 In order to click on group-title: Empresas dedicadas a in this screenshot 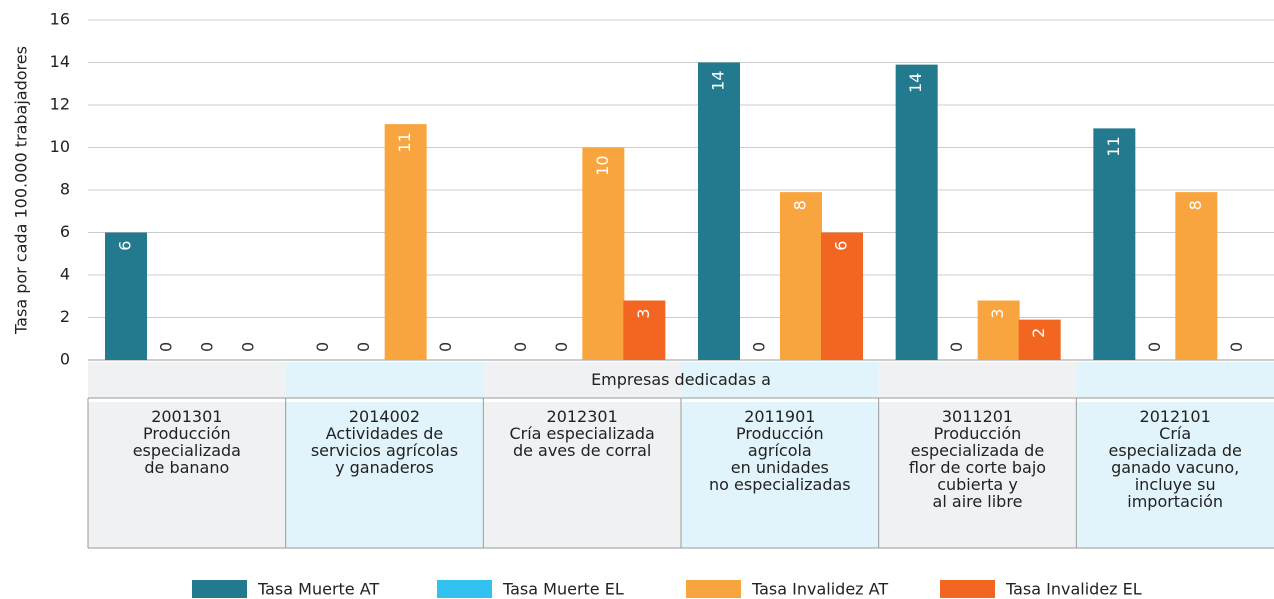, I will do `click(681, 379)`.